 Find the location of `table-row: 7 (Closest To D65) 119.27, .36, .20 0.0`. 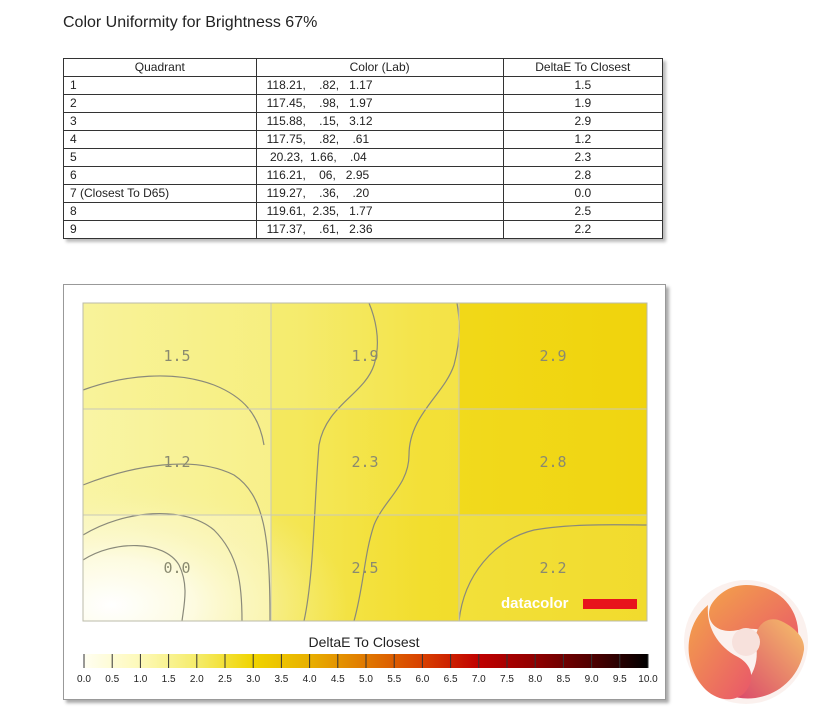

table-row: 7 (Closest To D65) 119.27, .36, .20 0.0 is located at coordinates (363, 193).